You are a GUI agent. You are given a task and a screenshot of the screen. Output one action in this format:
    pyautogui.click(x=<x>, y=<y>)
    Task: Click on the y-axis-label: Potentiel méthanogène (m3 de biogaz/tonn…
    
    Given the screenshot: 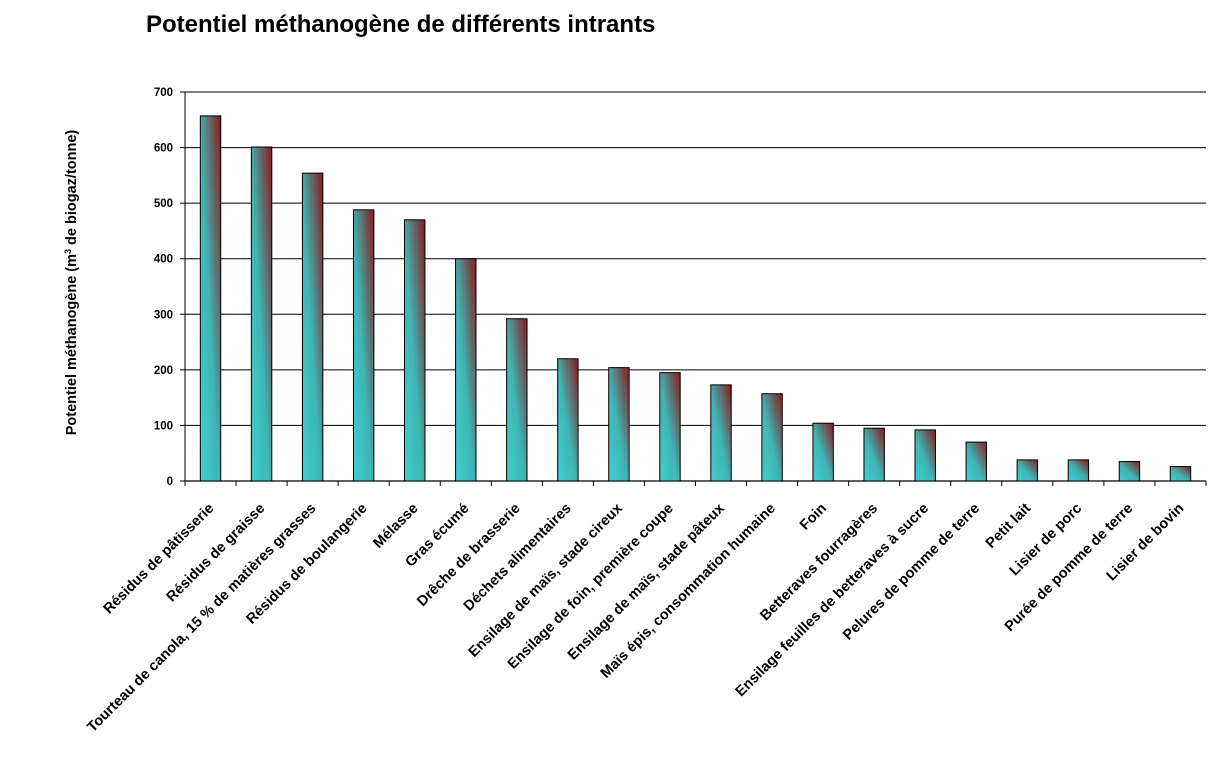 What is the action you would take?
    pyautogui.click(x=71, y=283)
    